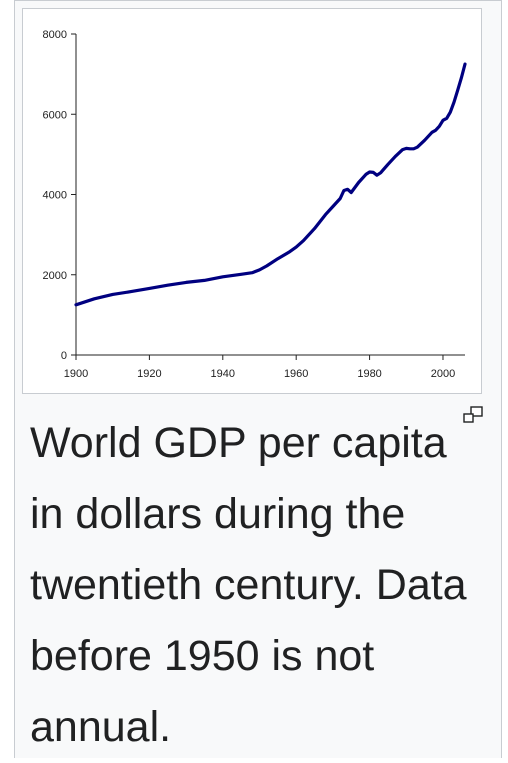 This screenshot has height=763, width=508. What do you see at coordinates (296, 374) in the screenshot?
I see `x-tick-label: 1960` at bounding box center [296, 374].